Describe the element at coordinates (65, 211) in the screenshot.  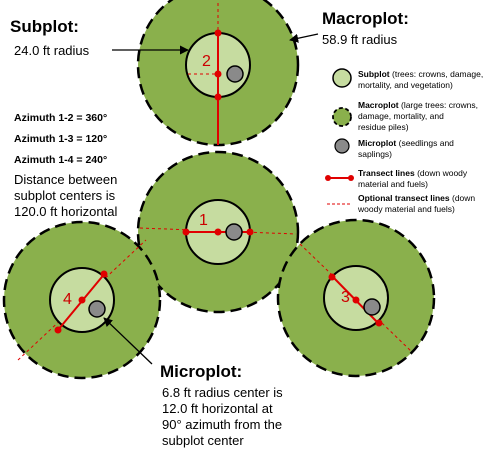
I see `distance-line-3: 120.0 ft horizontal` at that location.